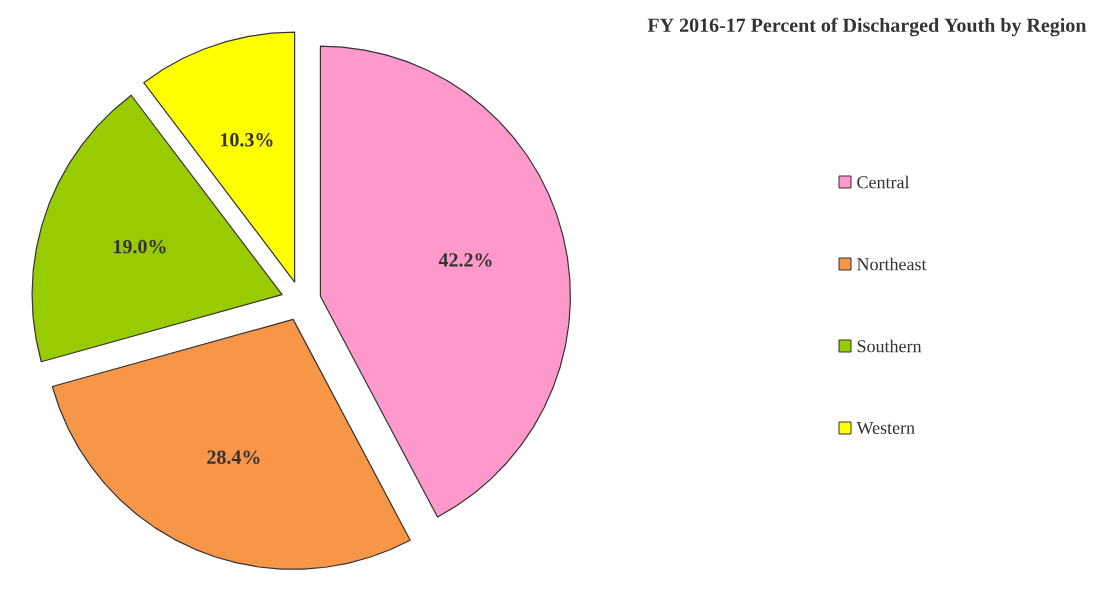  Describe the element at coordinates (883, 182) in the screenshot. I see `legend-label: Central` at that location.